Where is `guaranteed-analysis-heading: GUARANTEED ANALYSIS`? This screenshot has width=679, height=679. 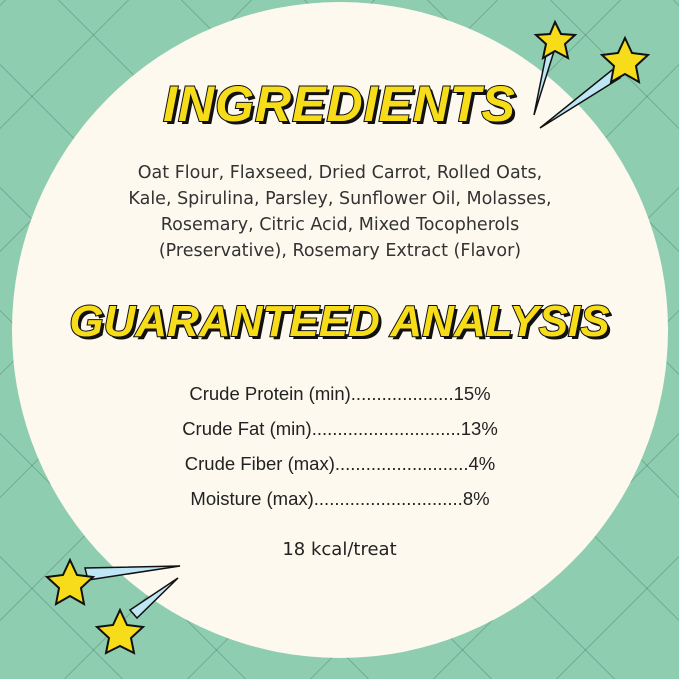 guaranteed-analysis-heading: GUARANTEED ANALYSIS is located at coordinates (339, 321).